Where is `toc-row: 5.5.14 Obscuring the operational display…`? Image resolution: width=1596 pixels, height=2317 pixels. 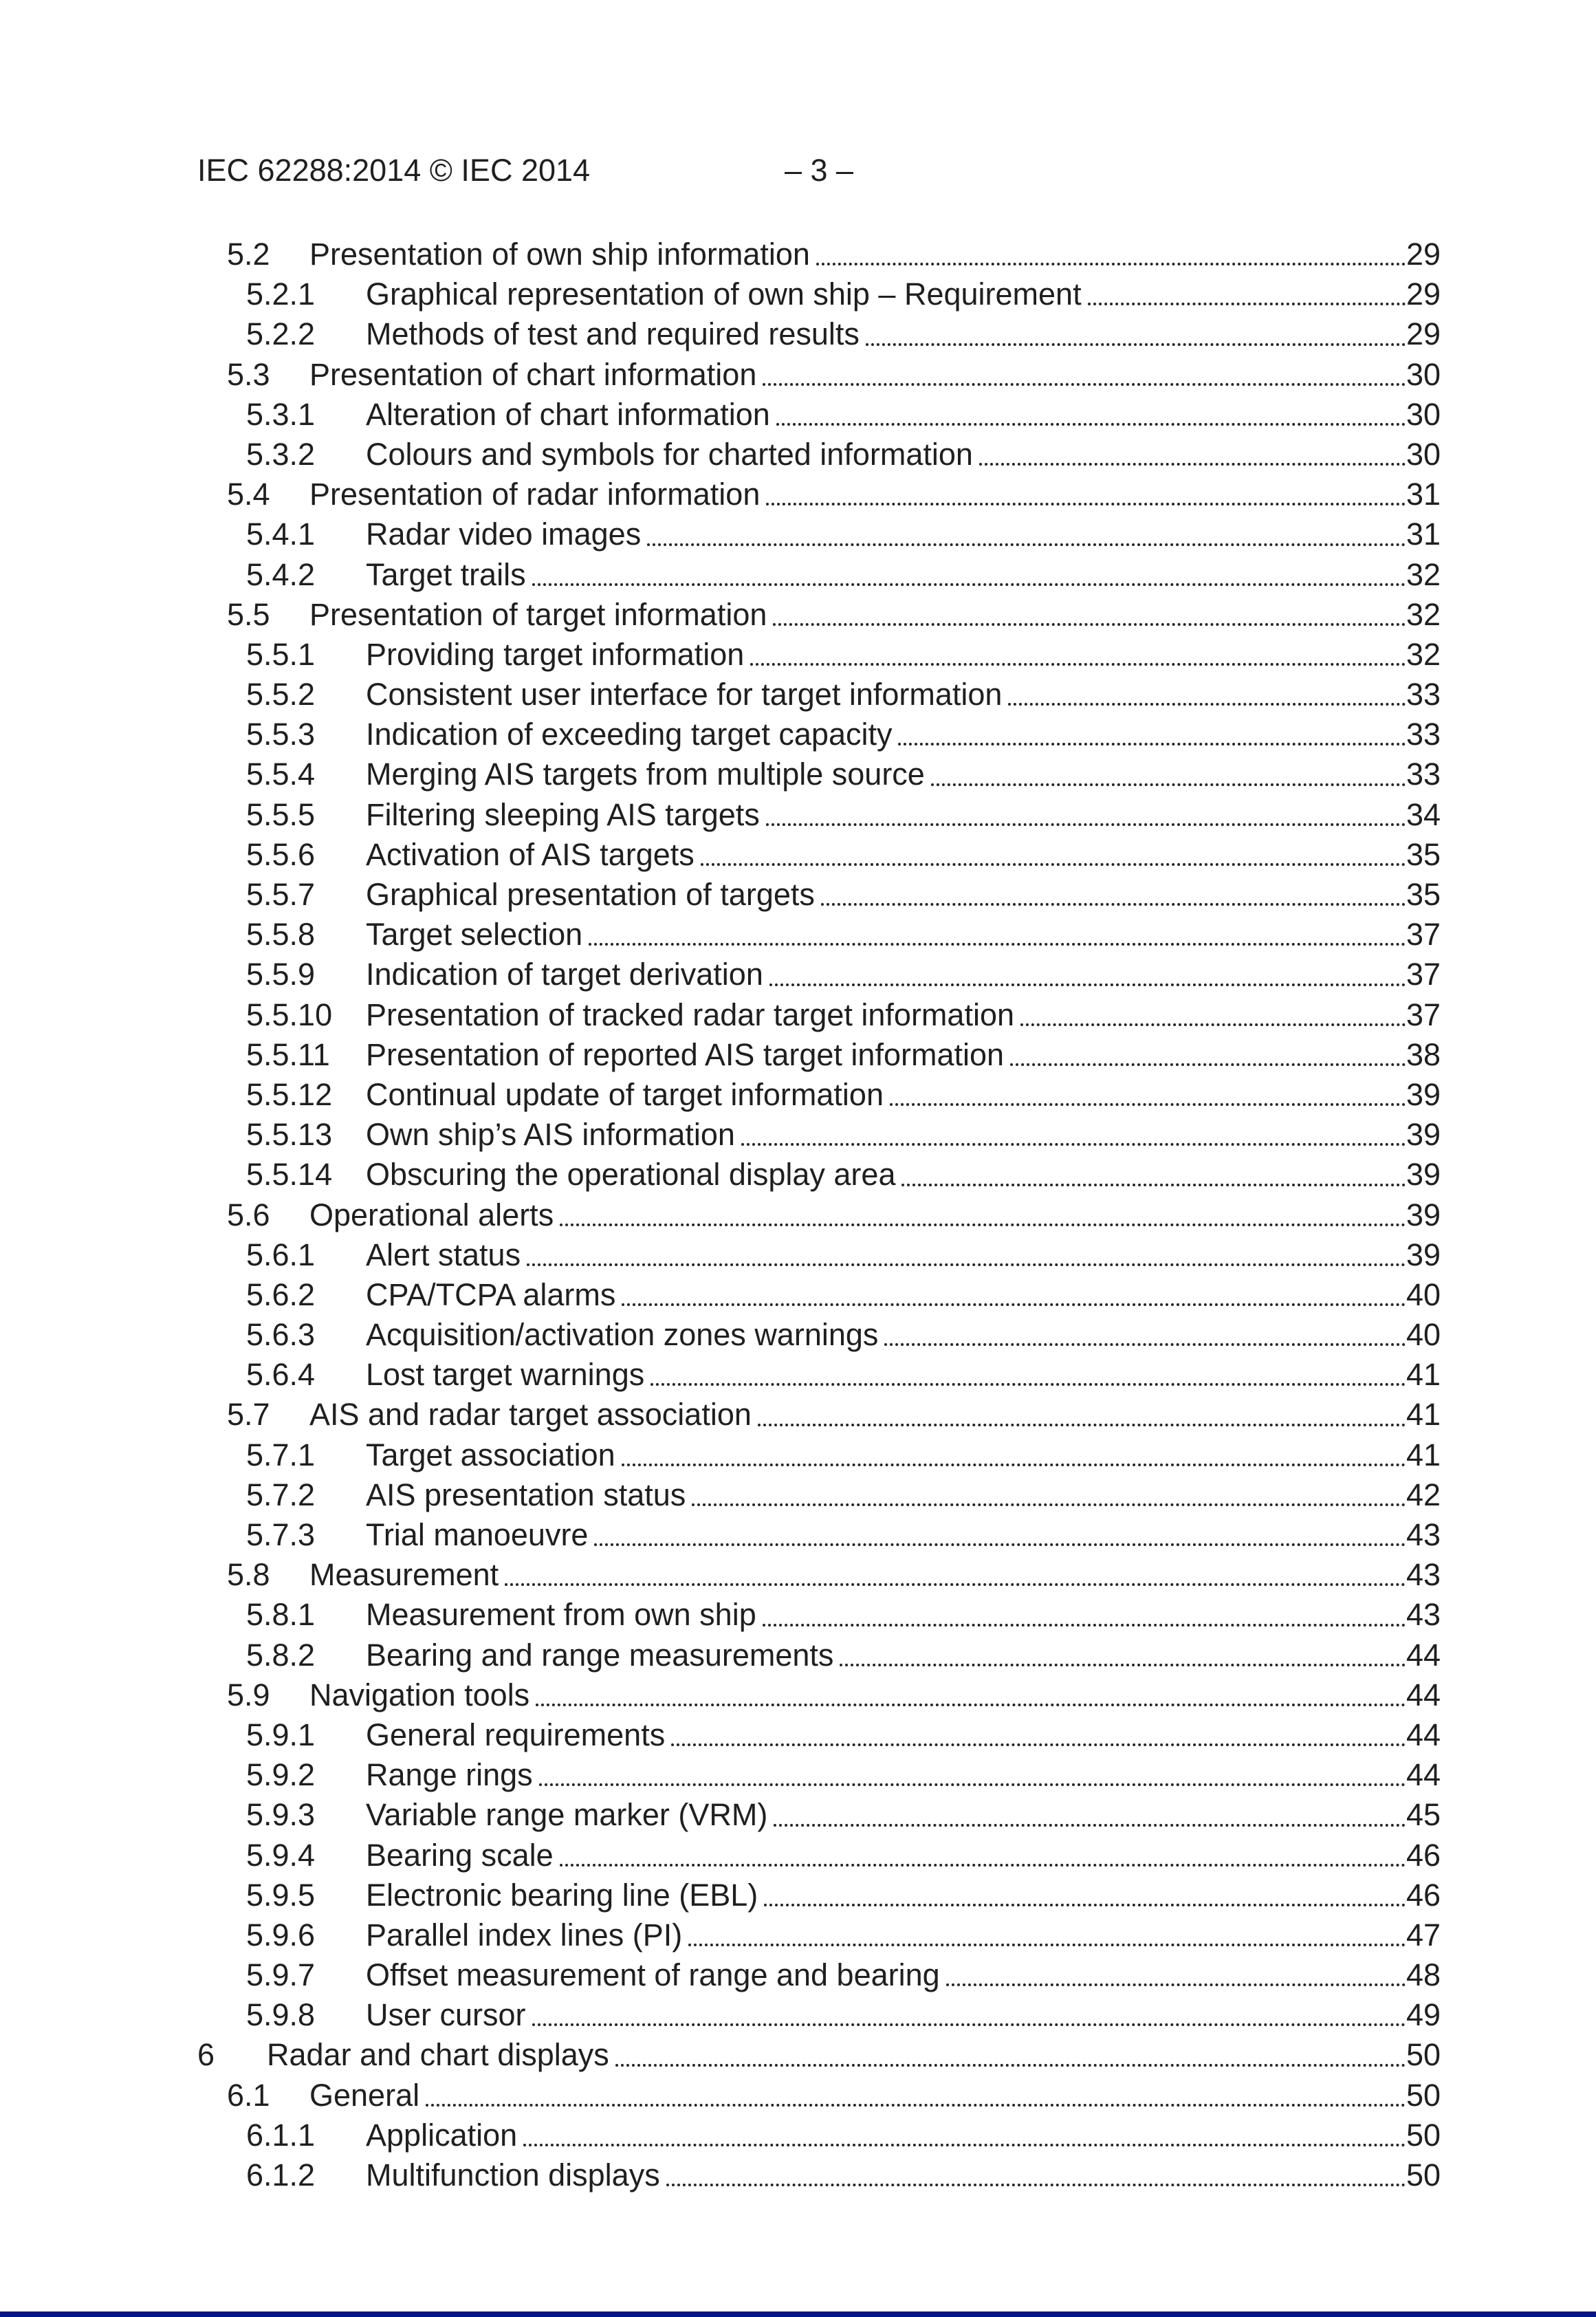
toc-row: 5.5.14 Obscuring the operational display… is located at coordinates (819, 1175).